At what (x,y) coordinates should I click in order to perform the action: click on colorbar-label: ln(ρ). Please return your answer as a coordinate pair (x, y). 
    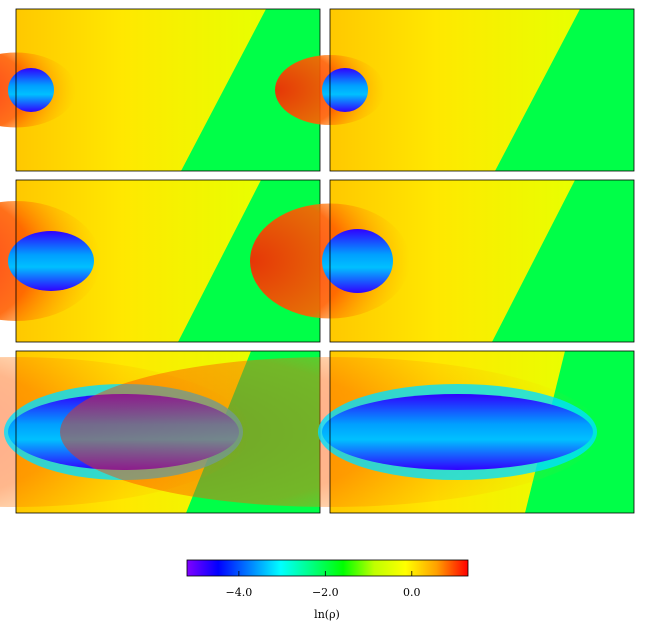
    Looking at the image, I should click on (327, 614).